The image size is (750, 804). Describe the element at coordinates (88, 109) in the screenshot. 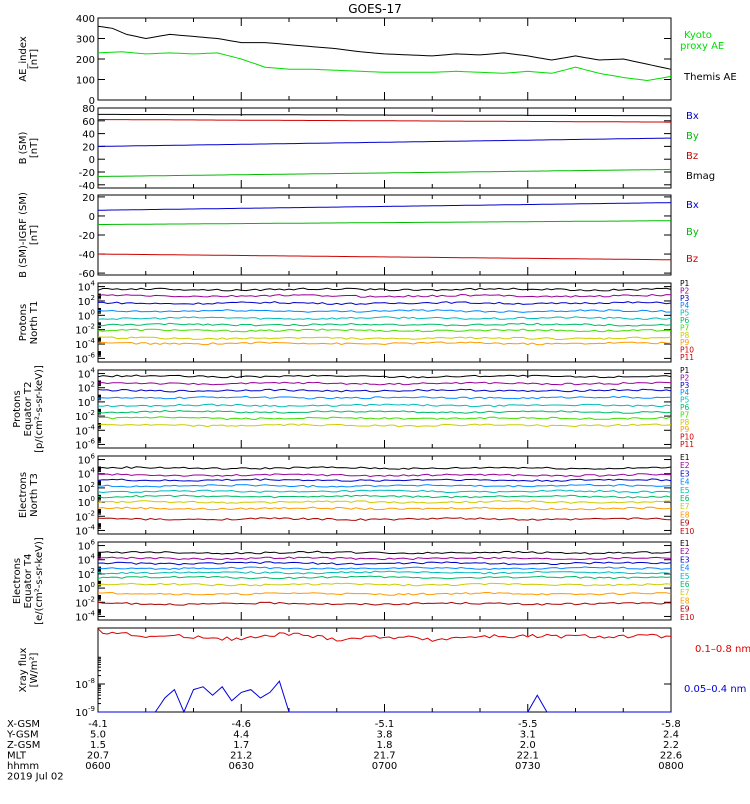

I see `y-tick-label: 80` at that location.